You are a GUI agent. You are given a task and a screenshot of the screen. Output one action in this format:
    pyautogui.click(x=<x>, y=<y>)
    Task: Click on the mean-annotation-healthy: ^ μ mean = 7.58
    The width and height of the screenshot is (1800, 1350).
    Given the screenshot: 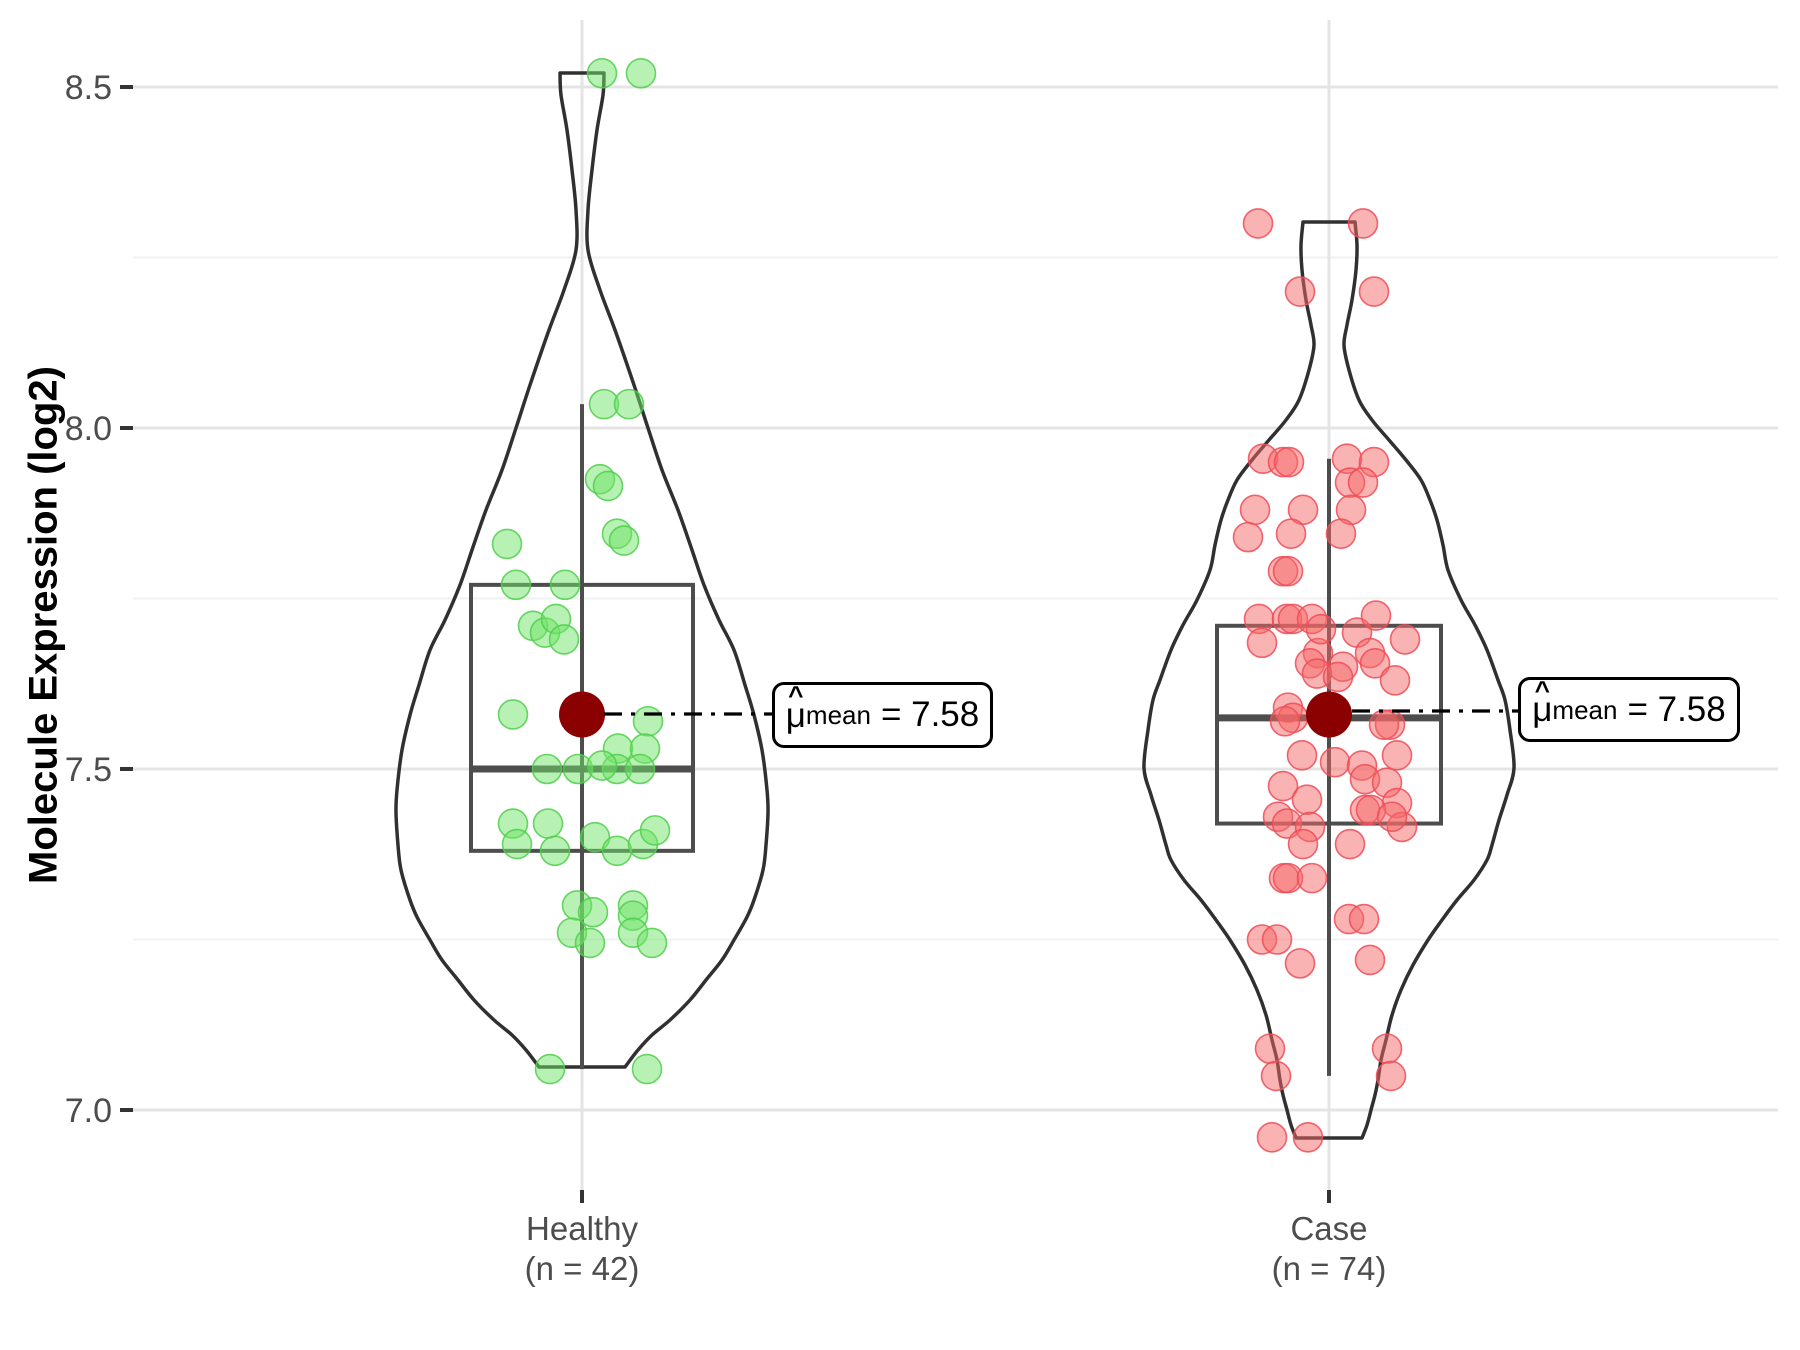 What is the action you would take?
    pyautogui.click(x=882, y=715)
    